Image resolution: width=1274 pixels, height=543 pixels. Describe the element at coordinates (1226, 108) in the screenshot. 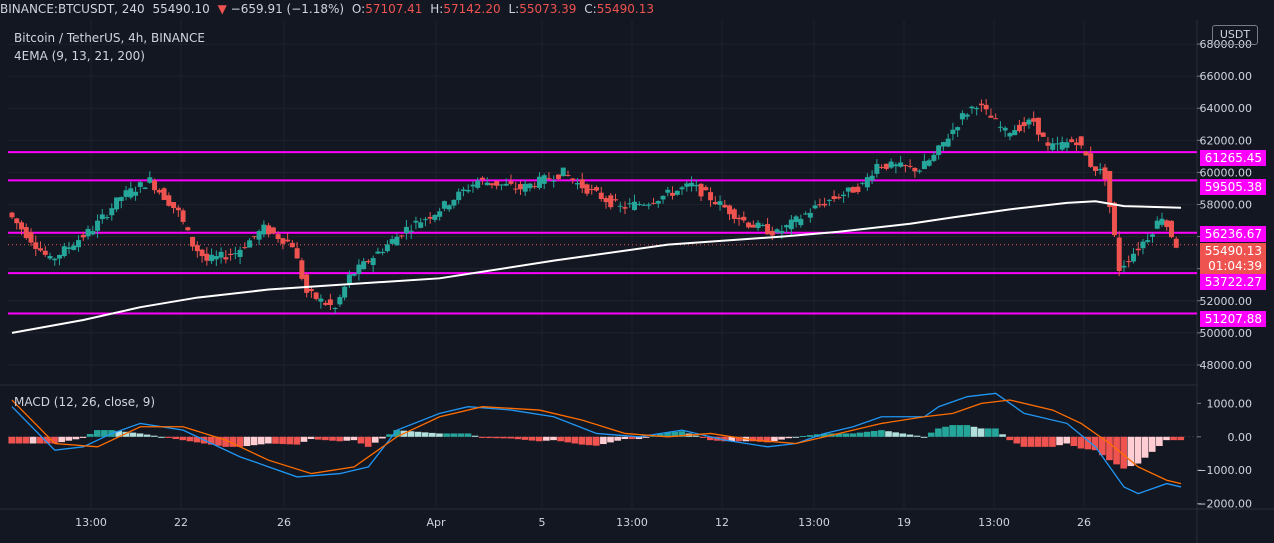

I see `y-tick-label: 64000.00` at that location.